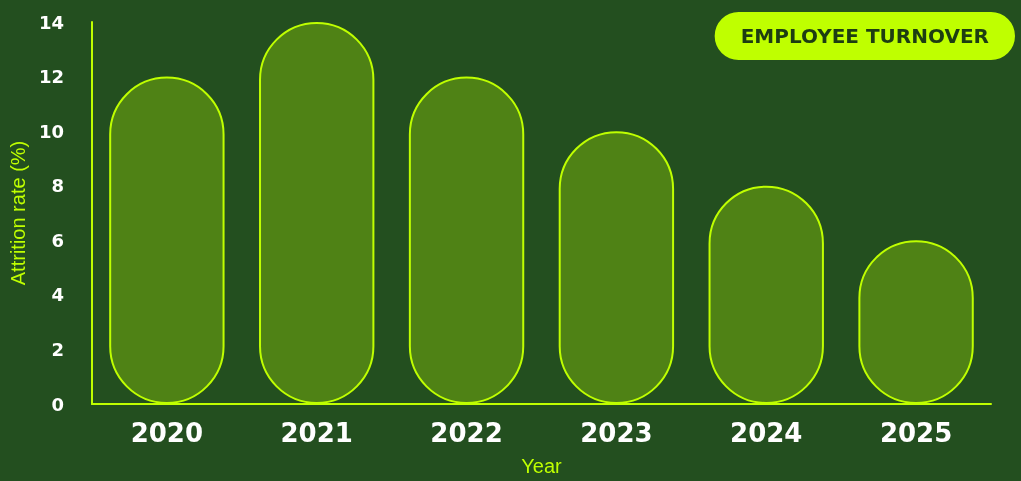 The image size is (1021, 481). Describe the element at coordinates (57, 240) in the screenshot. I see `y-tick-label: 6` at that location.